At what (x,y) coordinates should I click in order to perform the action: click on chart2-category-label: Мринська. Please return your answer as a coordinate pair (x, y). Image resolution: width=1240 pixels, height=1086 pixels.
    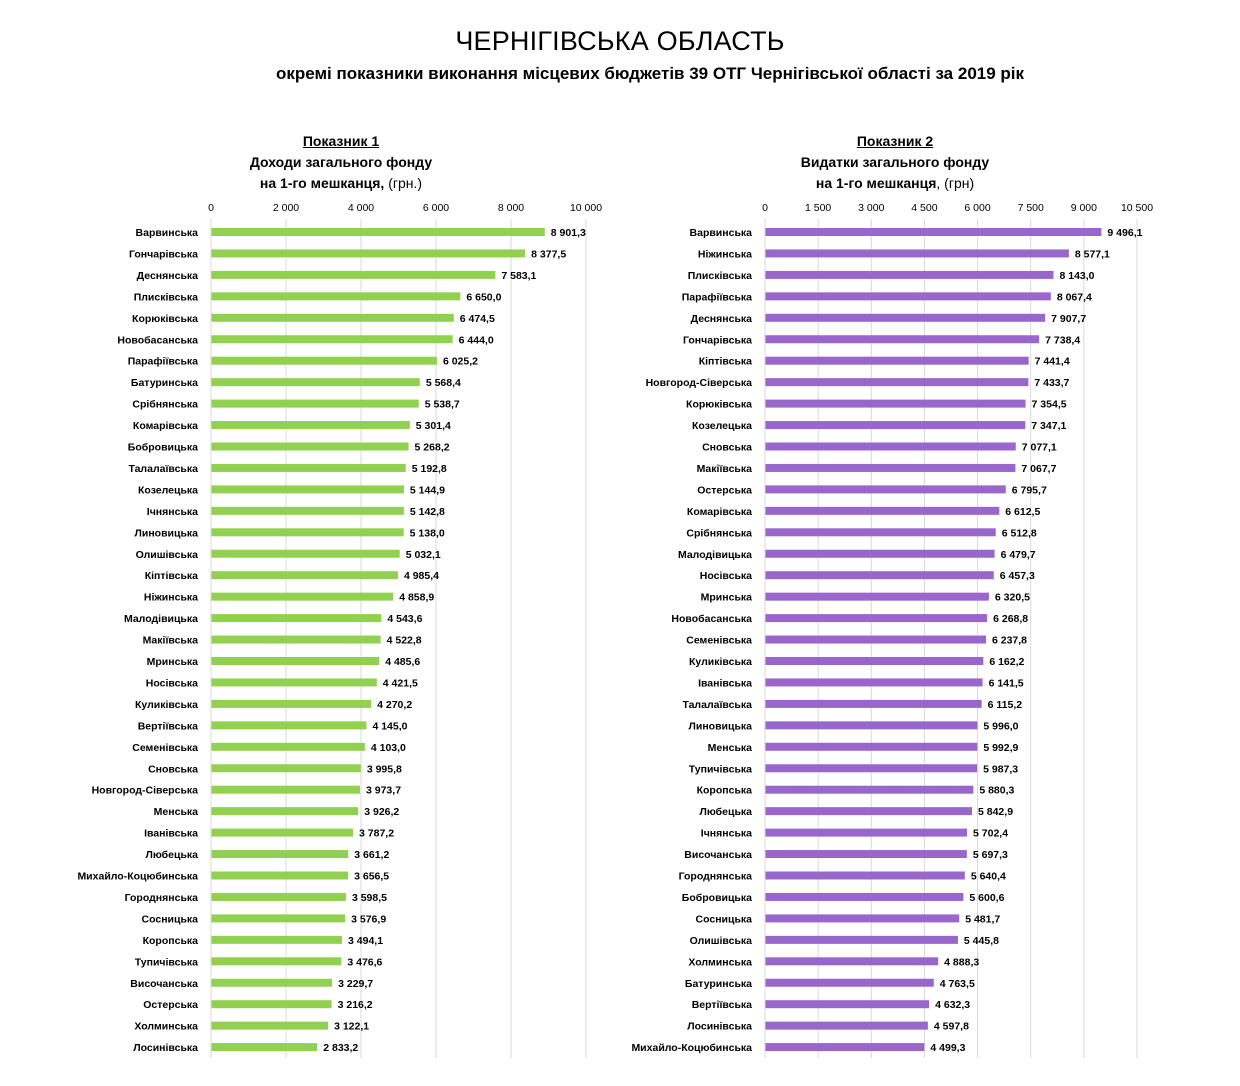
    Looking at the image, I should click on (727, 598).